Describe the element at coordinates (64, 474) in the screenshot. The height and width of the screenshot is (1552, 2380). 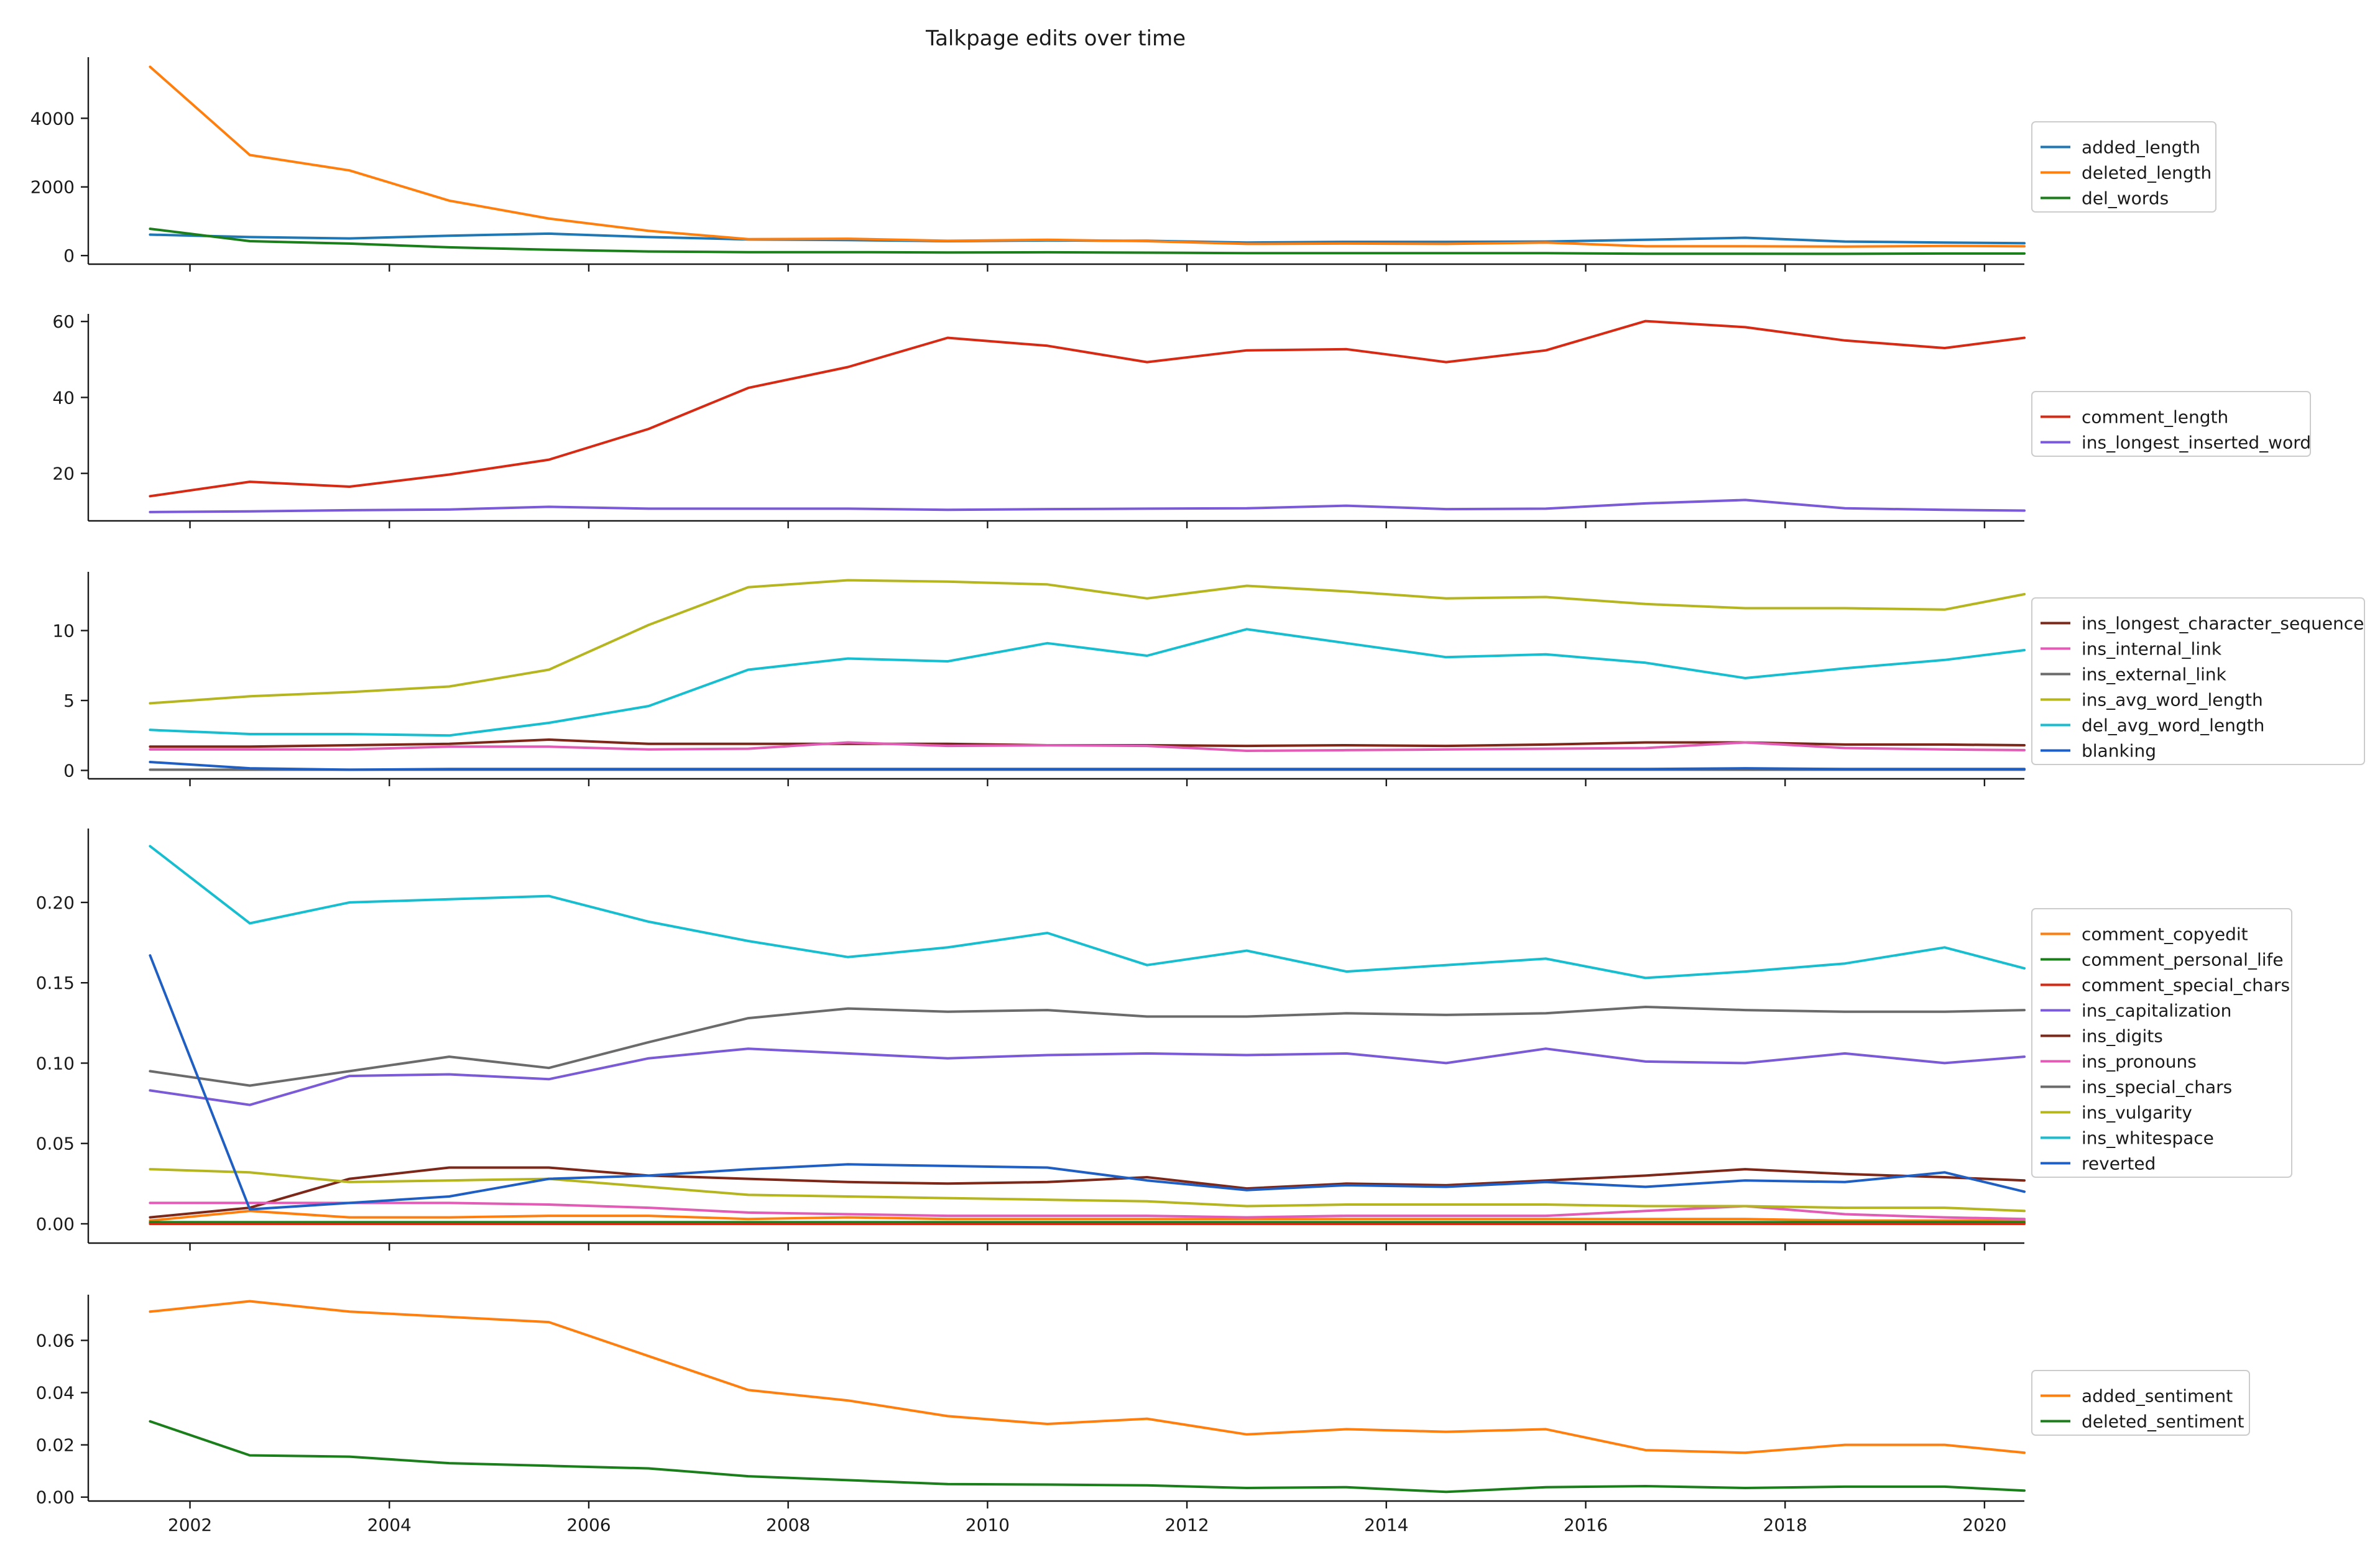
I see `y-tick-label: 20` at that location.